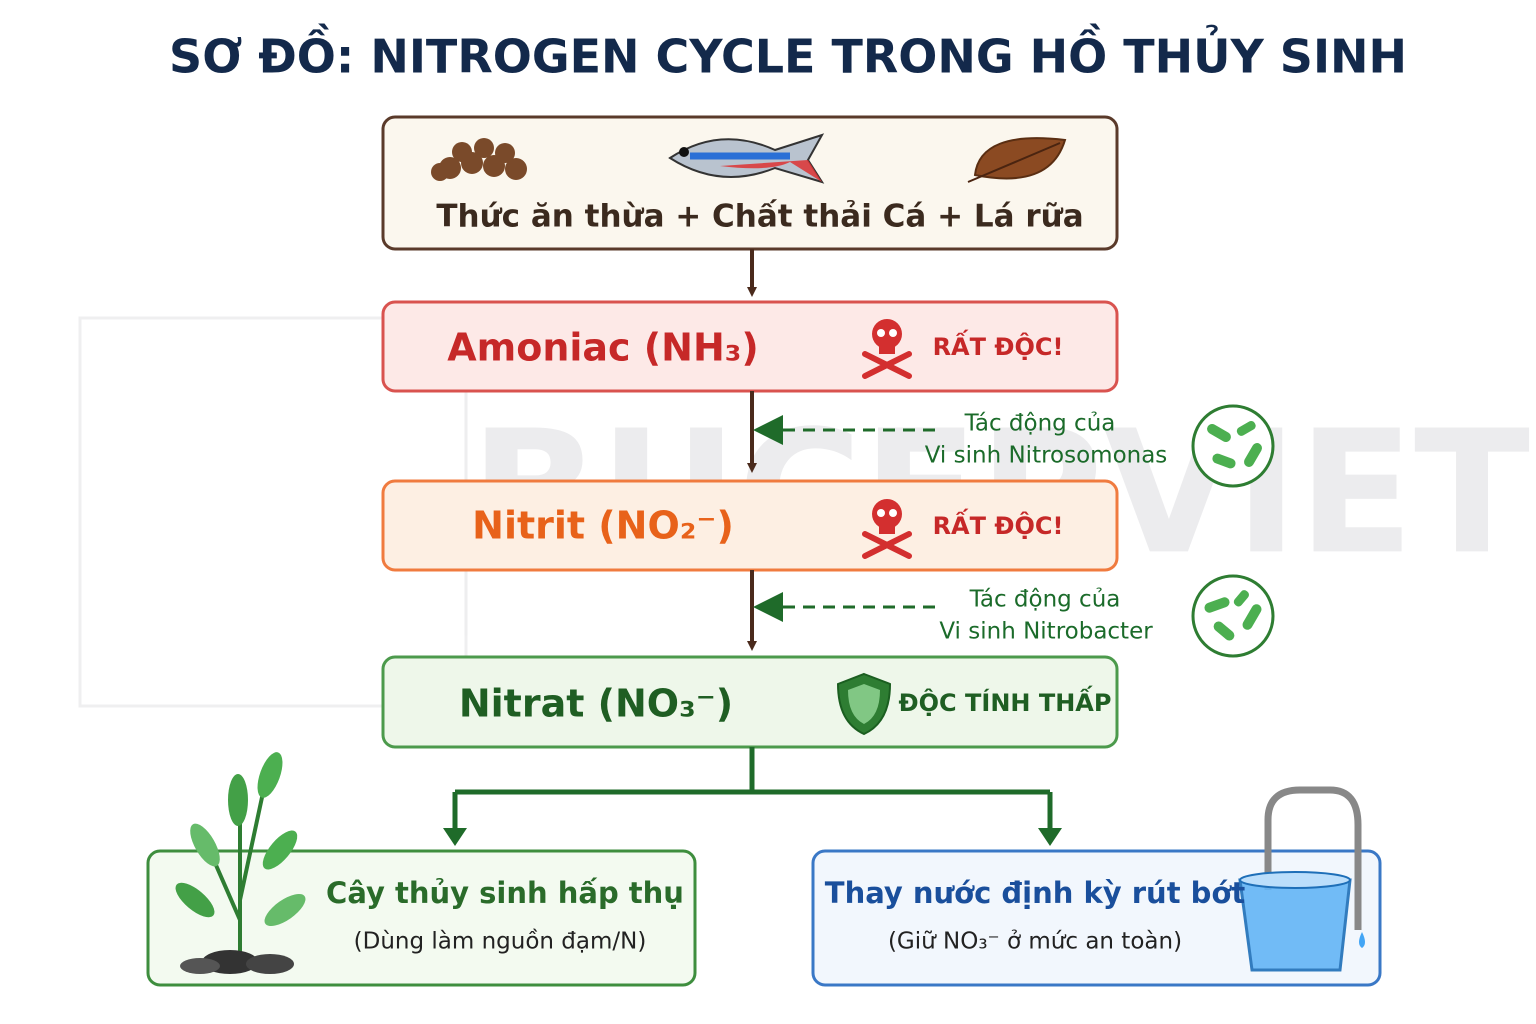 The width and height of the screenshot is (1536, 1024). What do you see at coordinates (1005, 700) in the screenshot?
I see `nitrate-warning: ĐỘC TÍNH THẤP` at bounding box center [1005, 700].